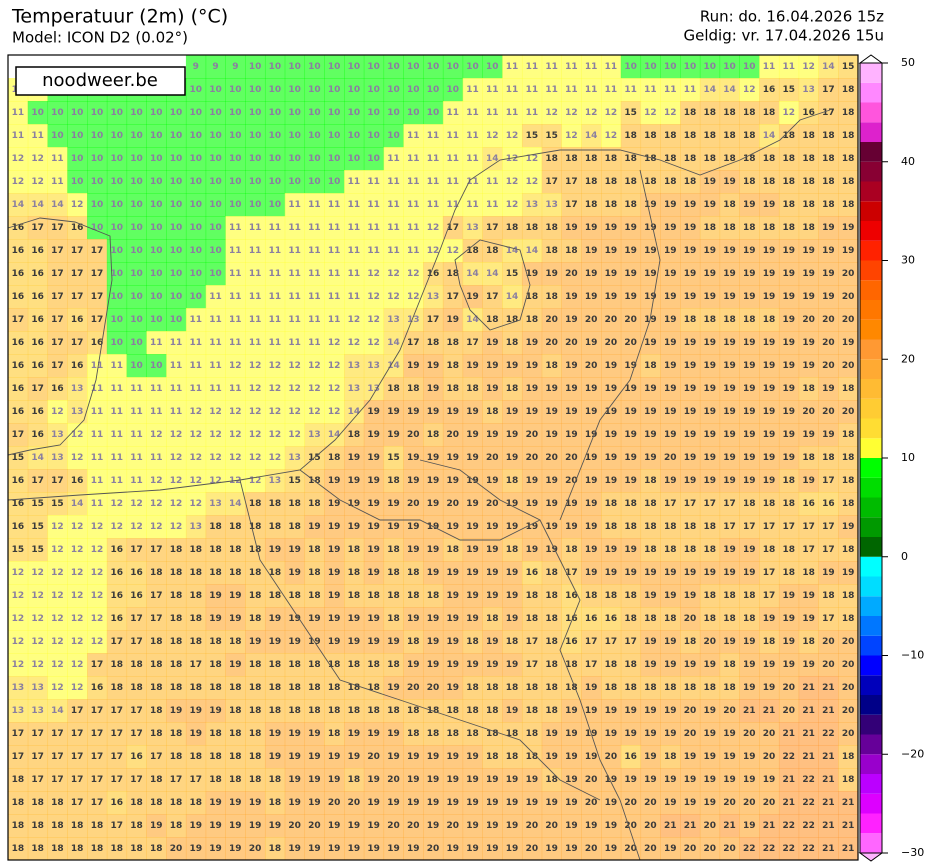  What do you see at coordinates (255, 251) in the screenshot?
I see `temperature-label: 11` at bounding box center [255, 251].